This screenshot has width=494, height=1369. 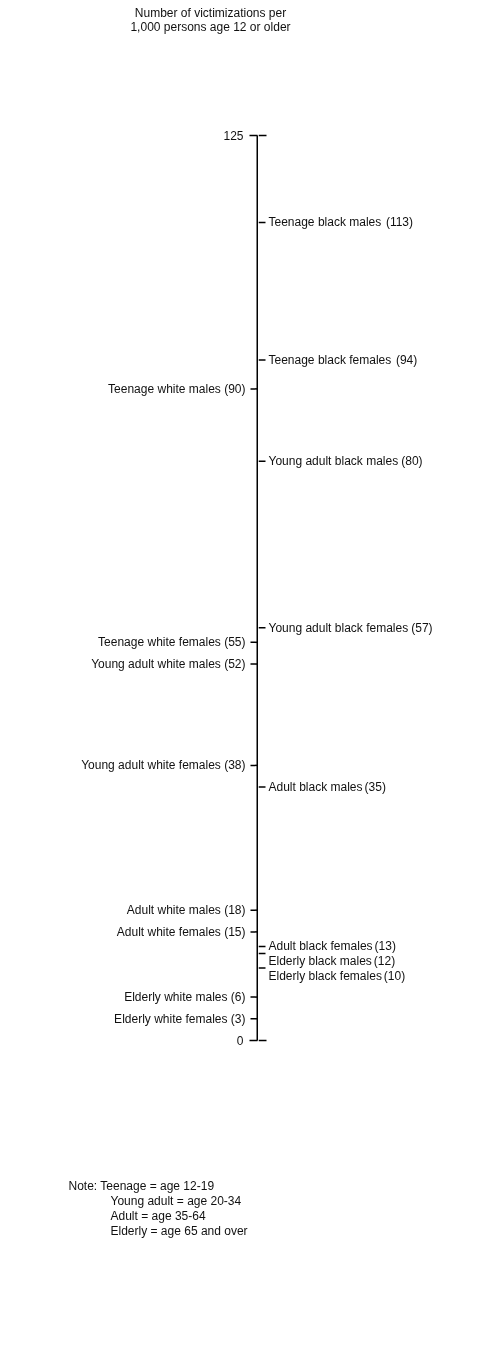 I want to click on category-label: Elderly white females, so click(x=171, y=1018).